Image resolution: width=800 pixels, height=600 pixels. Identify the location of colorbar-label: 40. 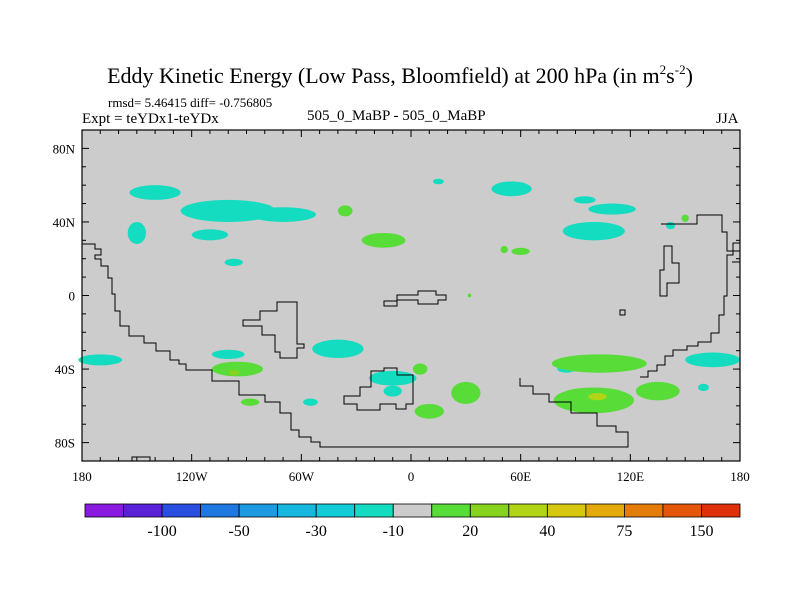
(547, 531).